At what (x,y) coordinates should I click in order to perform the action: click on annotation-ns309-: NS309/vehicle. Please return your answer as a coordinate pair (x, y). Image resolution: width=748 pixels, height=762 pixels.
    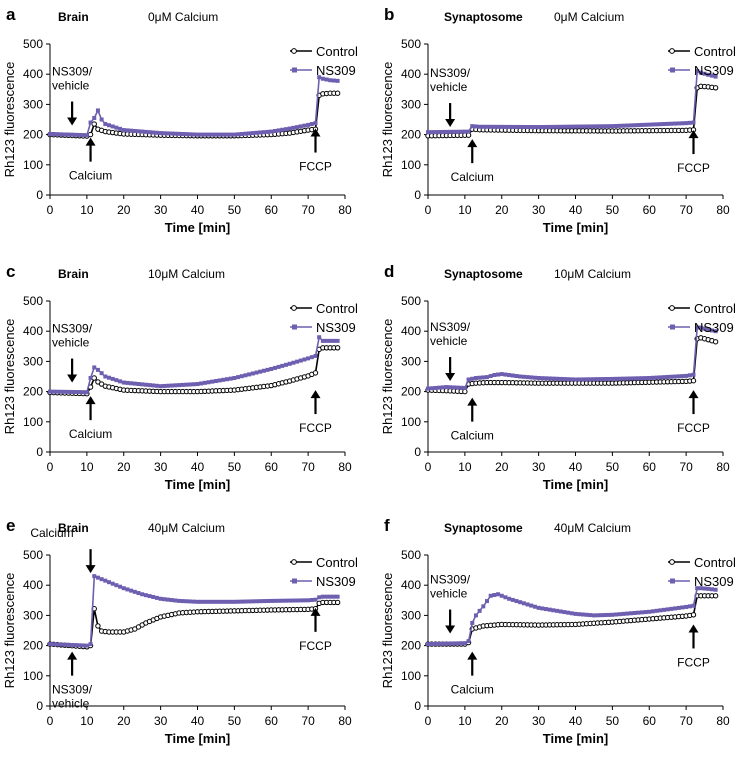
    Looking at the image, I should click on (450, 97).